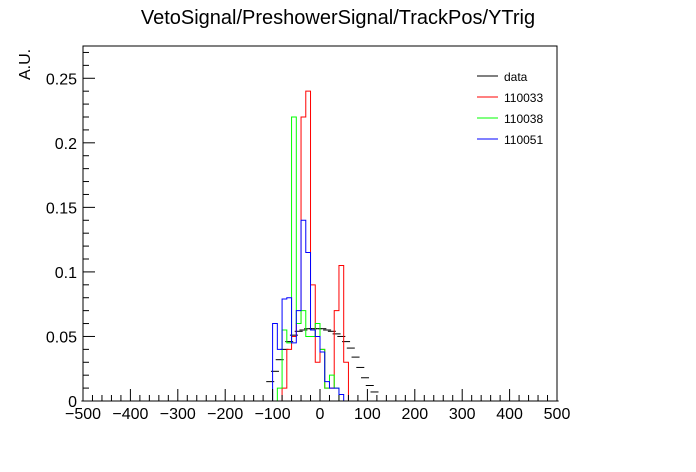 The image size is (696, 472). I want to click on y-tick-label: 0.15, so click(61, 208).